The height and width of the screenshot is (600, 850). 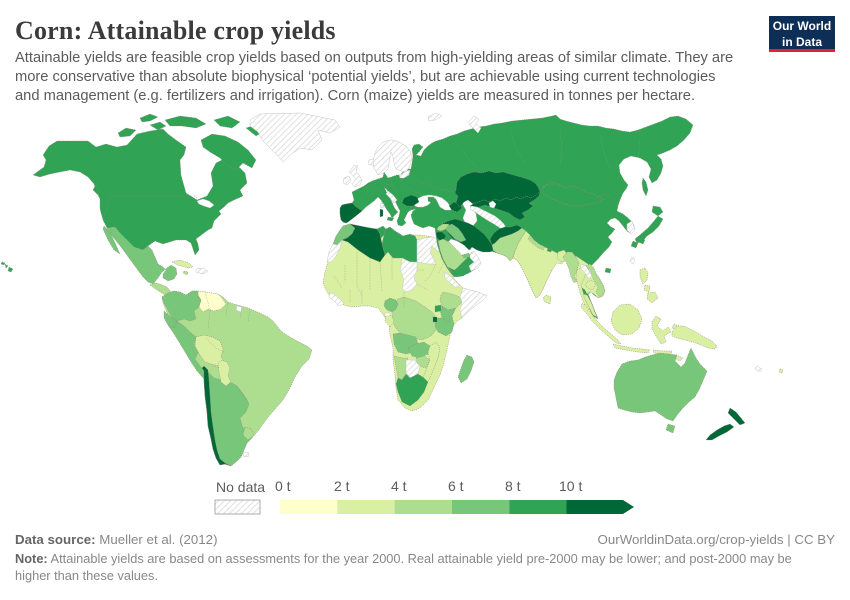 What do you see at coordinates (399, 486) in the screenshot?
I see `svg-text: 4 t` at bounding box center [399, 486].